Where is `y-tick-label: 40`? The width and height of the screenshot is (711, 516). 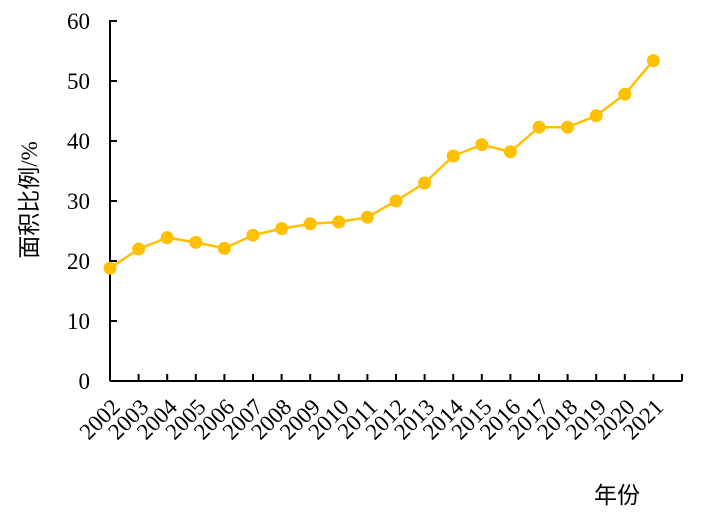
y-tick-label: 40 is located at coordinates (78, 141).